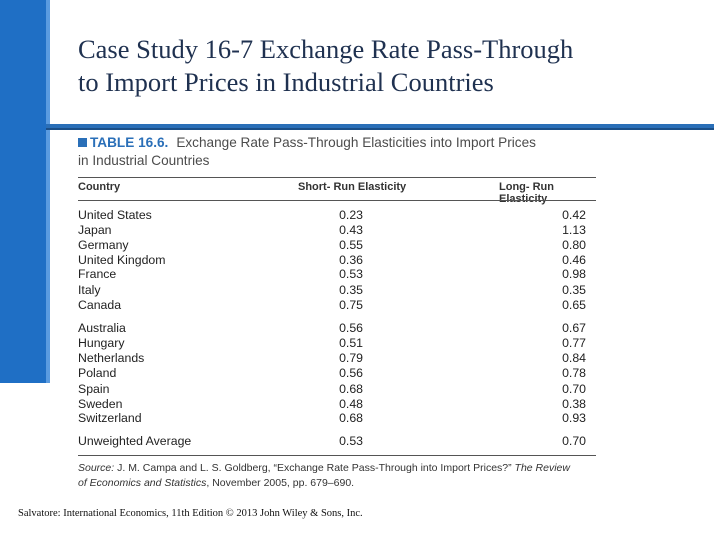  What do you see at coordinates (337, 260) in the screenshot?
I see `table-row: United Kingdom 0.36 0.46` at bounding box center [337, 260].